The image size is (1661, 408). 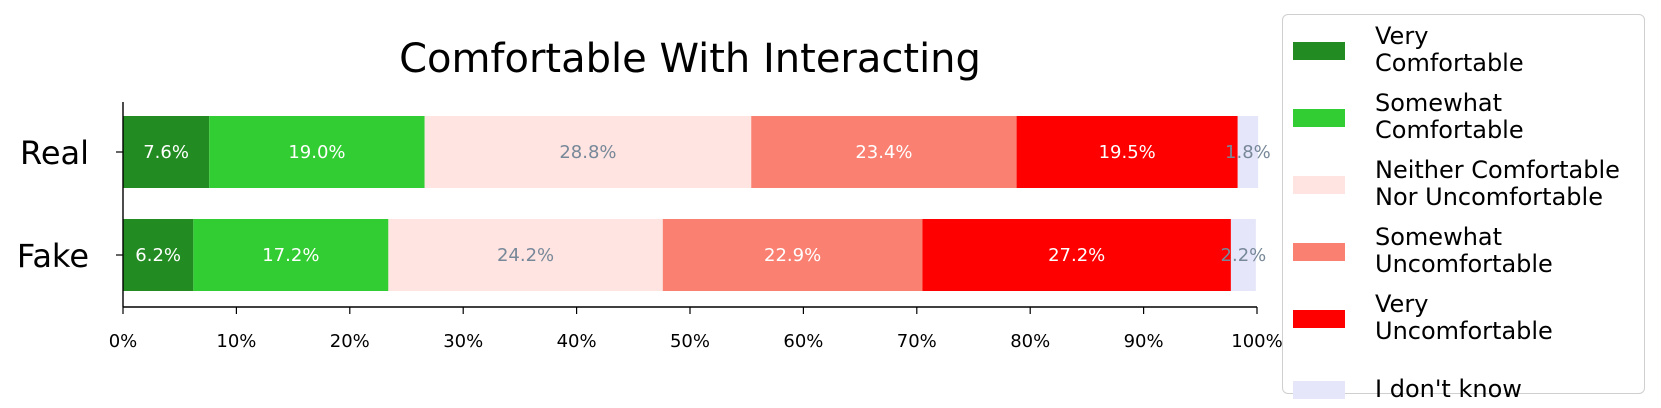 I want to click on legend-label: Neither Comfortable Nor Uncomfortable, so click(x=1497, y=183).